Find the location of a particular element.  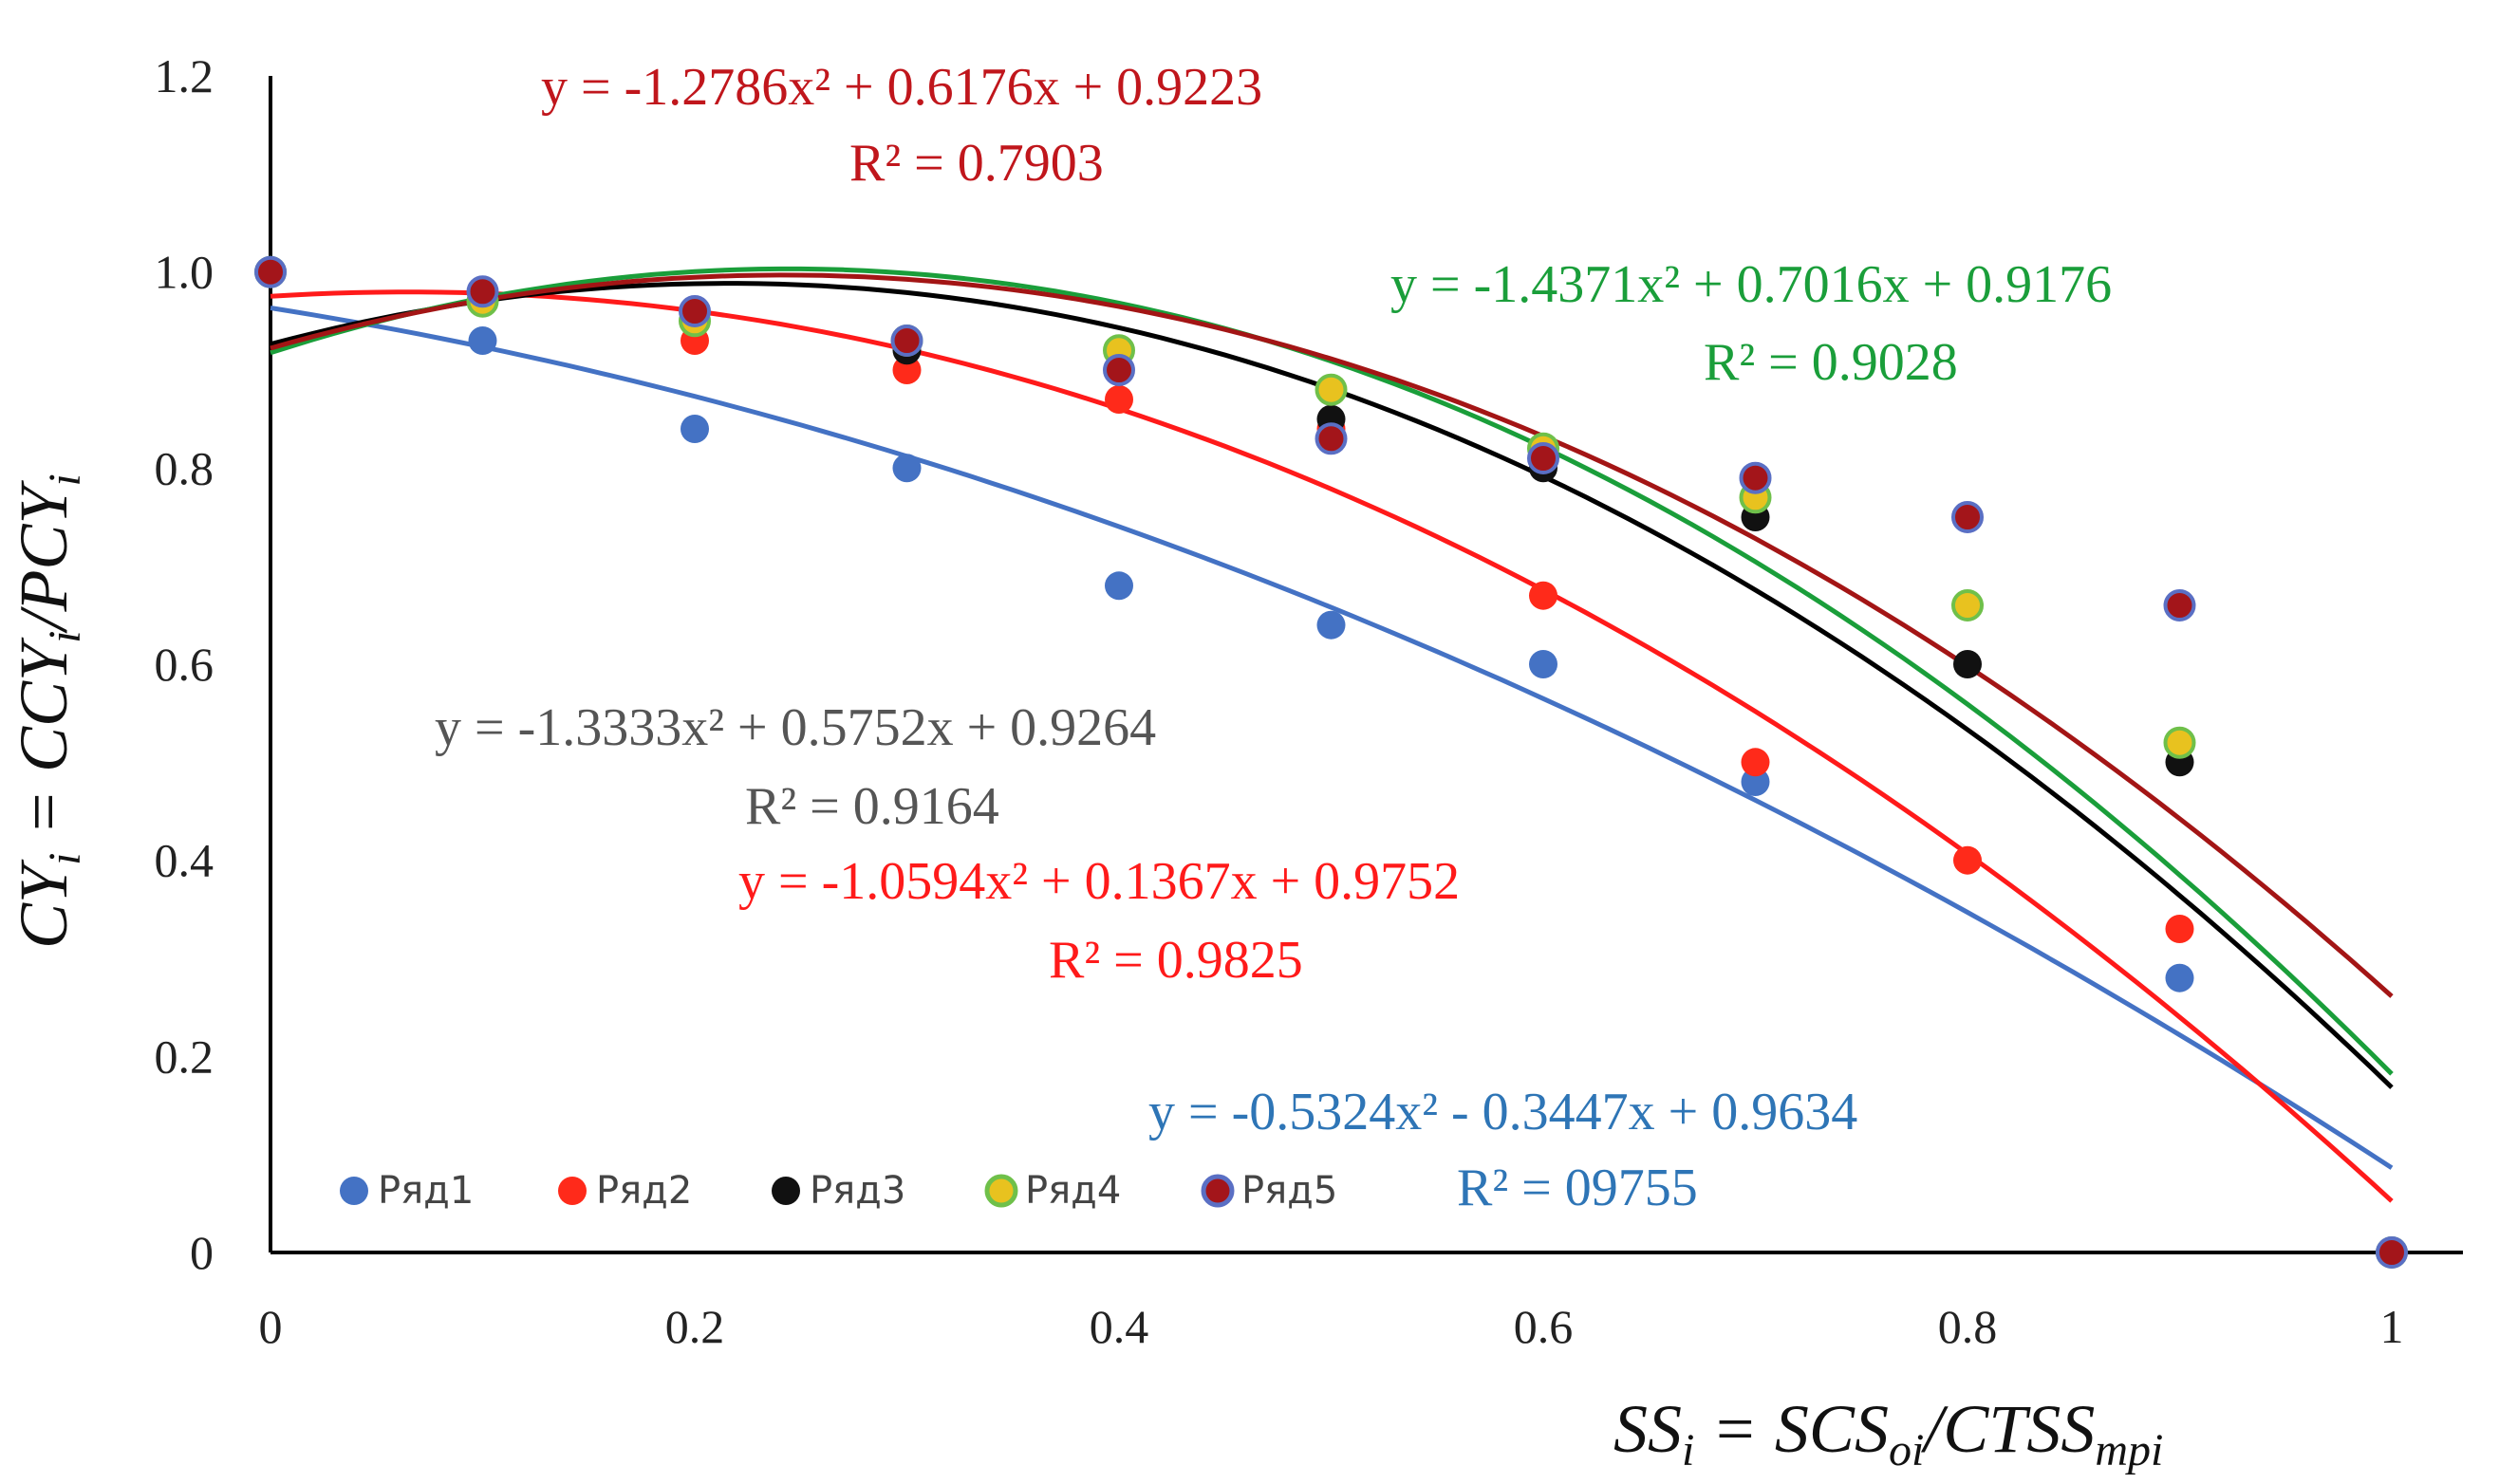

equation-series-2: y = -1.0594x² + 0.1367x + 0.9752 is located at coordinates (1099, 882).